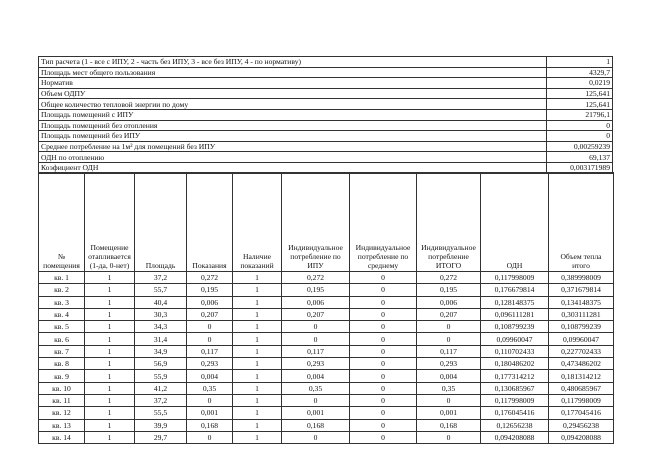 The height and width of the screenshot is (460, 650). I want to click on table-cell: кв. 6, so click(61, 339).